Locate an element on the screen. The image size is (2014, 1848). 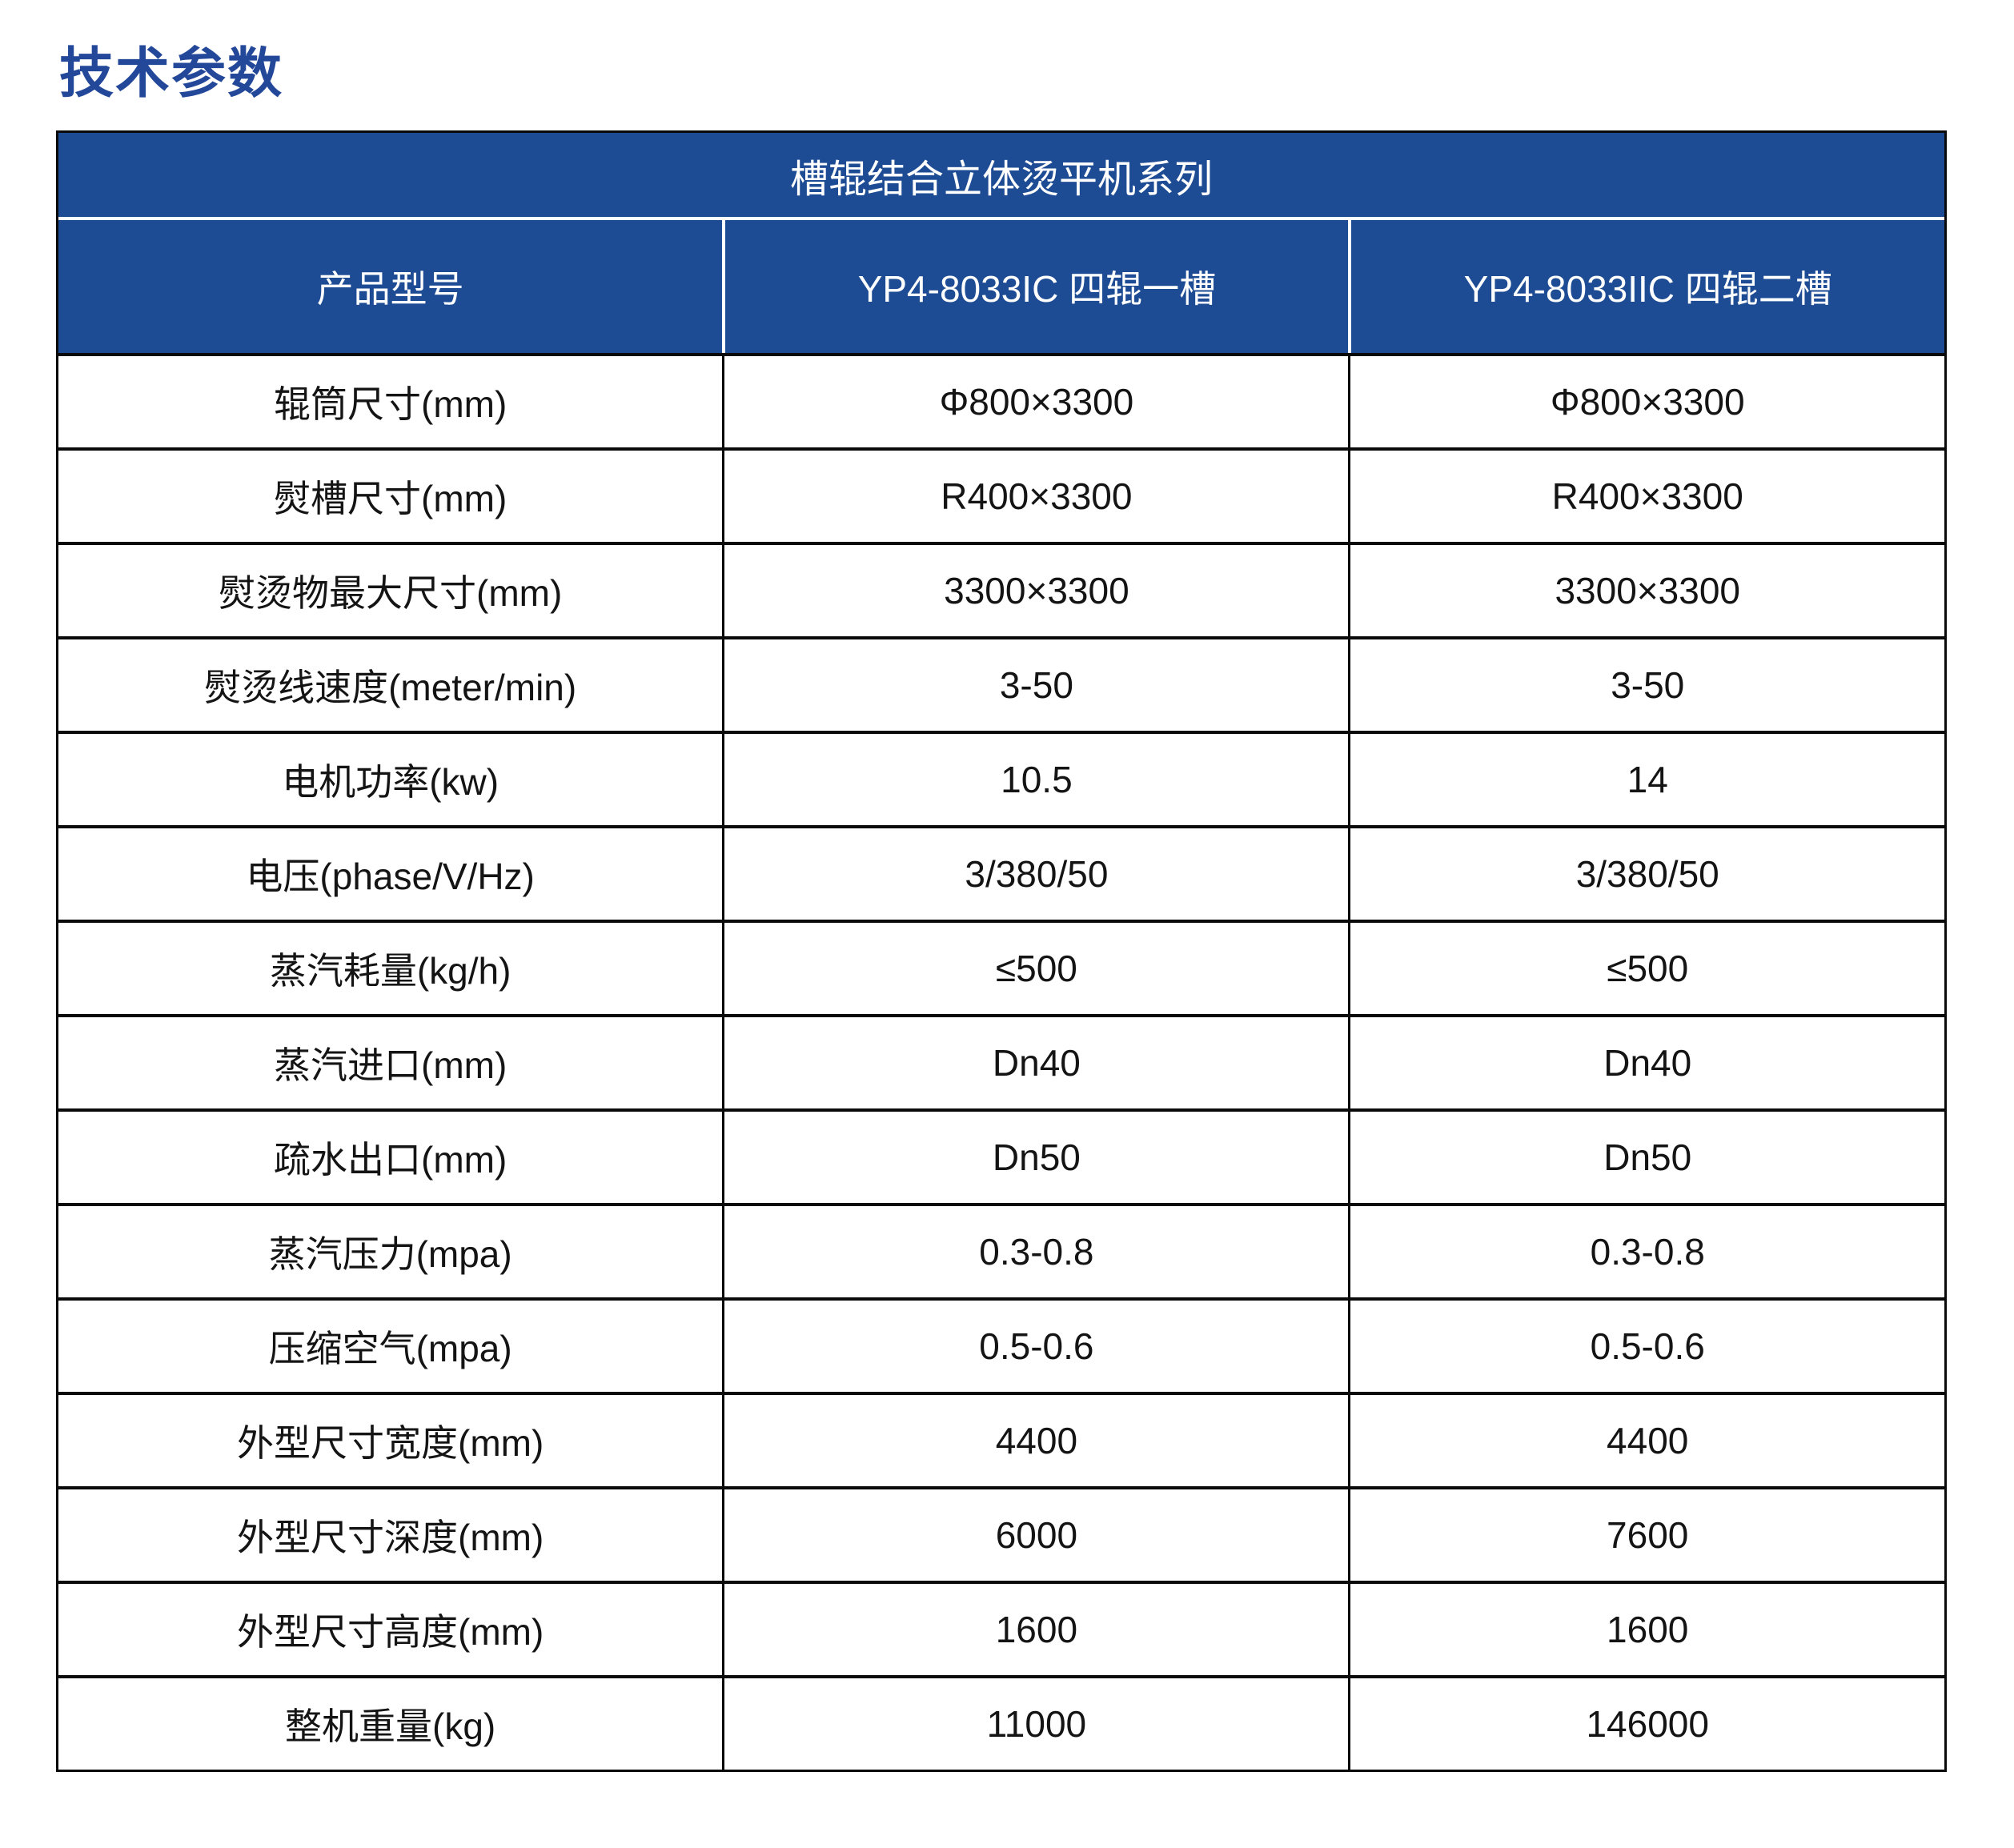
table-row: 电压(phase/V/Hz) 3/380/50 3/380/50 is located at coordinates (1001, 872).